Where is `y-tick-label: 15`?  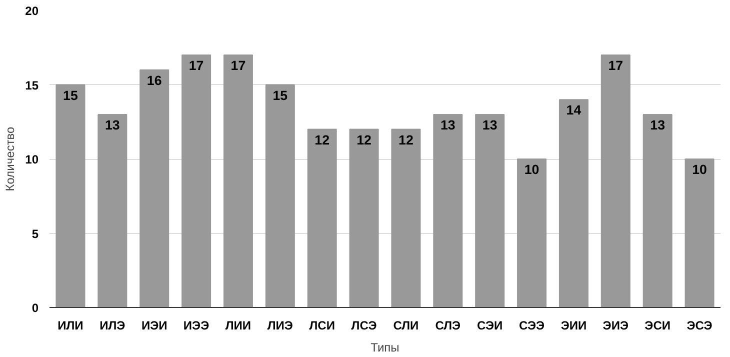 y-tick-label: 15 is located at coordinates (32, 85).